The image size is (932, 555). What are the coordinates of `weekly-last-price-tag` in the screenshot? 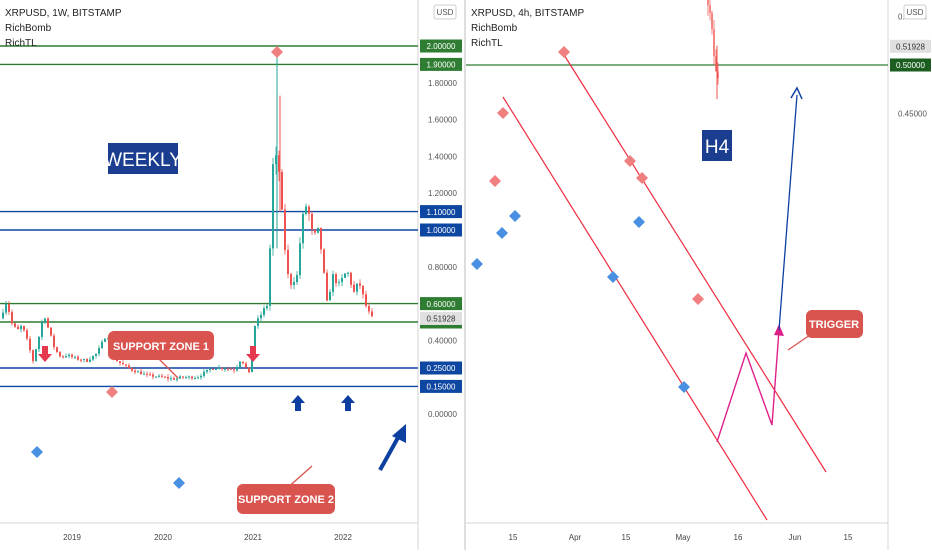 It's located at (441, 318).